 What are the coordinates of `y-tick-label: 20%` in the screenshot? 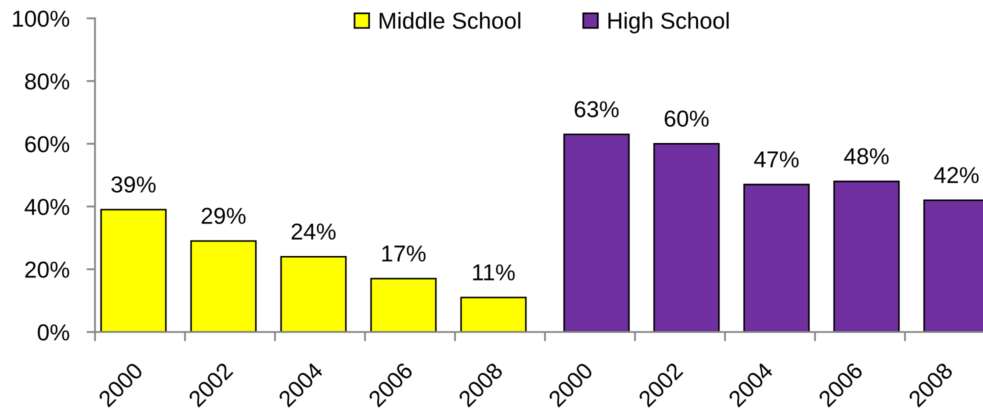 It's located at (47, 270).